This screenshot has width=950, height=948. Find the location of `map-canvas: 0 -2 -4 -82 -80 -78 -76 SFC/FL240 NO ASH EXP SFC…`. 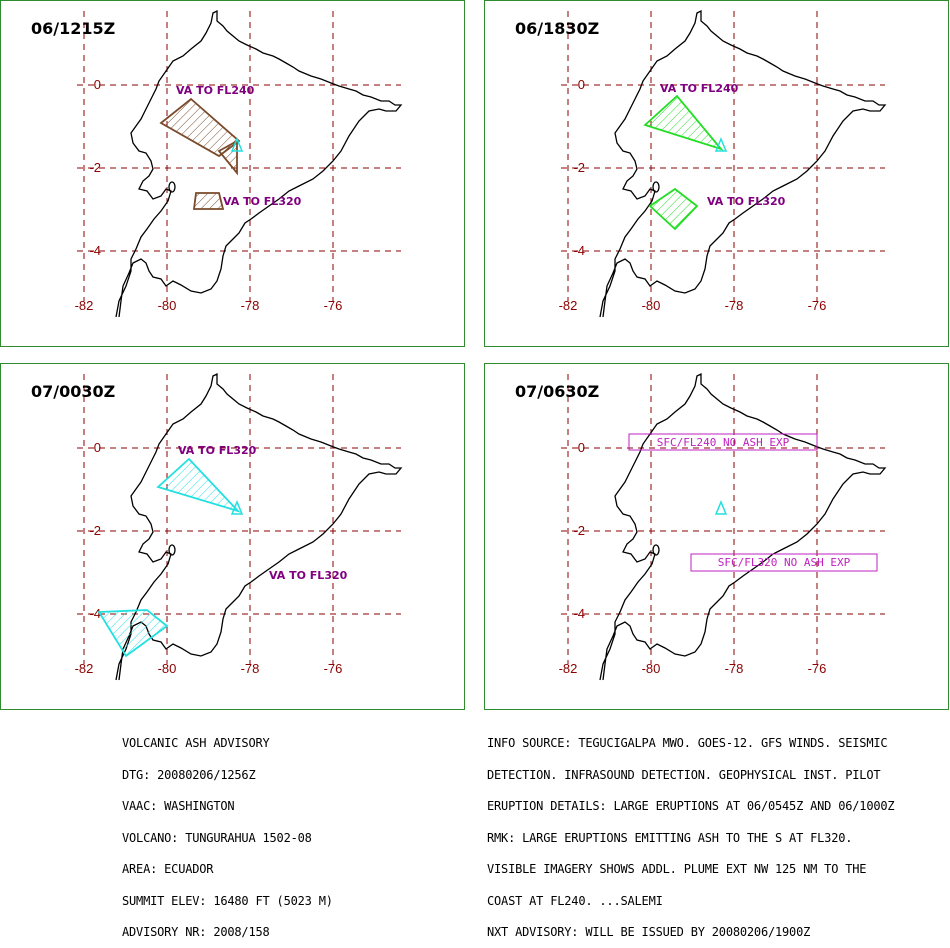

map-canvas: 0 -2 -4 -82 -80 -78 -76 SFC/FL240 NO ASH EXP SFC… is located at coordinates (723, 526).